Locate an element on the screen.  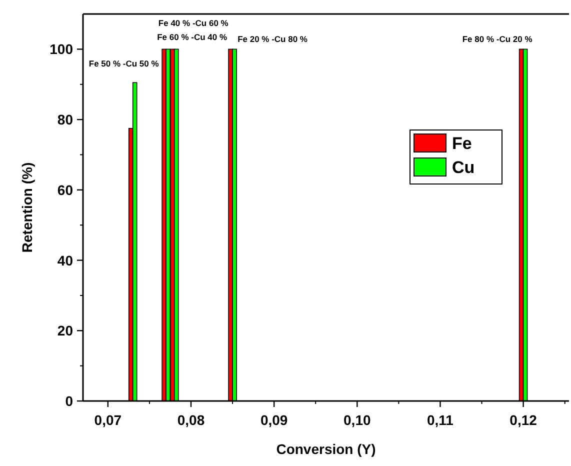
annotation: Fe 40 % -Cu 60 % is located at coordinates (193, 23).